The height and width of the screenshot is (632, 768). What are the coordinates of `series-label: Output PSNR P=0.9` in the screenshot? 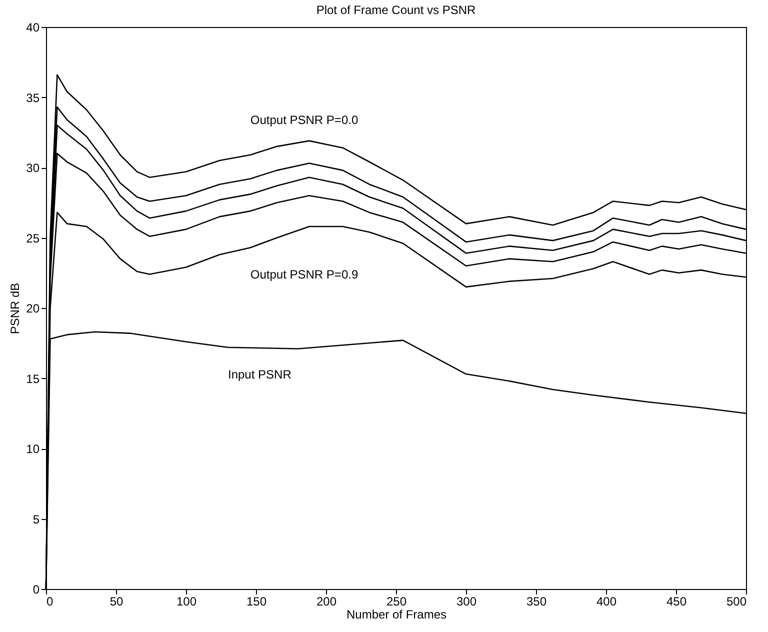 It's located at (304, 275).